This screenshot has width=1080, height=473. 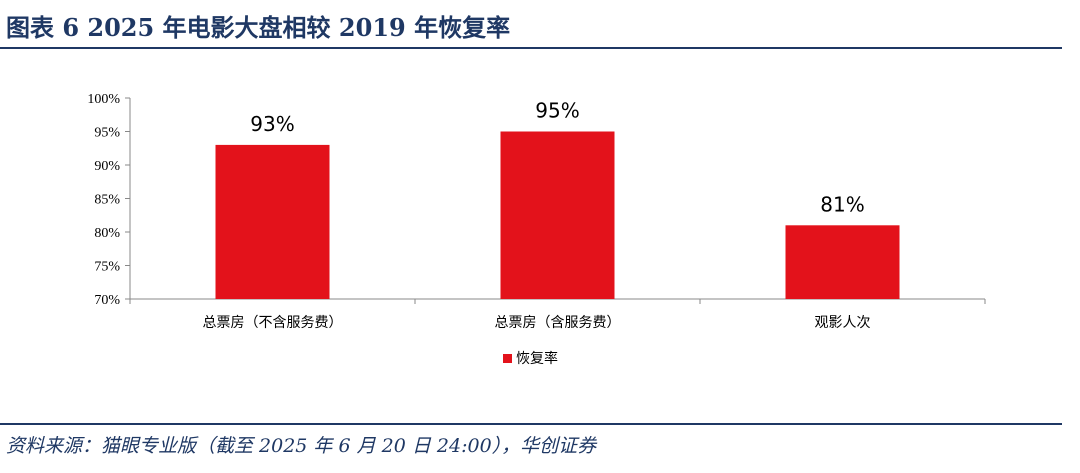 I want to click on data-labels: 93% 95% 81%, so click(x=557, y=158).